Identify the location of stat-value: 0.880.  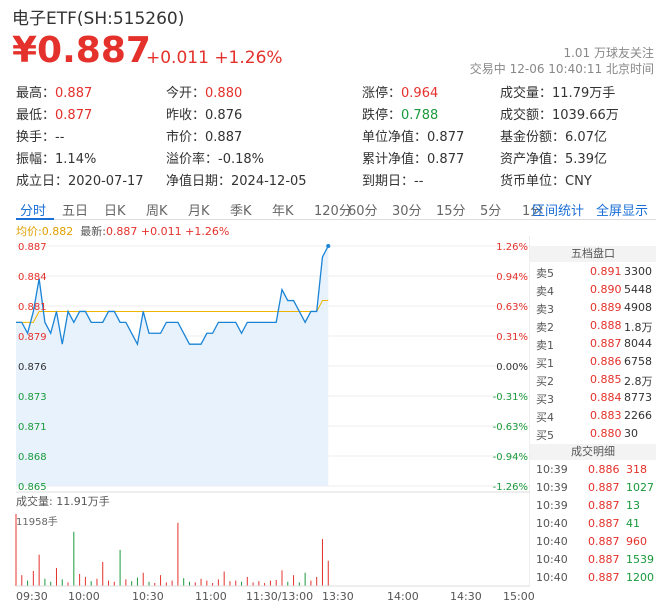
(224, 93).